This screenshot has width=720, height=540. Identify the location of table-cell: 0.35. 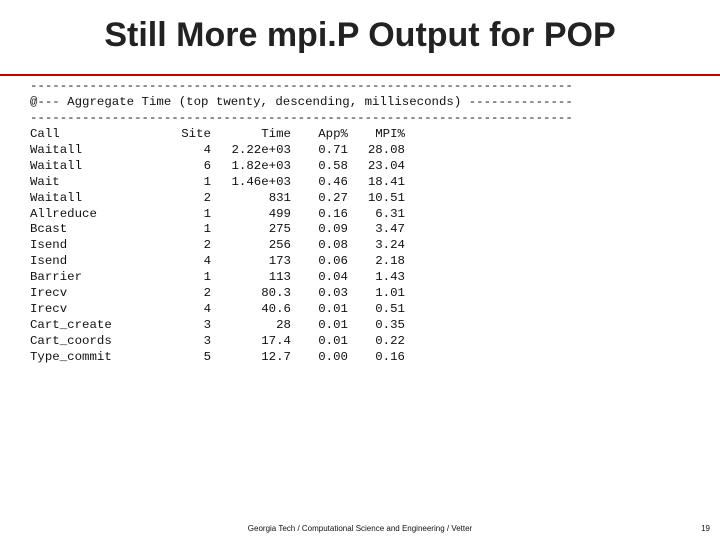
(390, 324).